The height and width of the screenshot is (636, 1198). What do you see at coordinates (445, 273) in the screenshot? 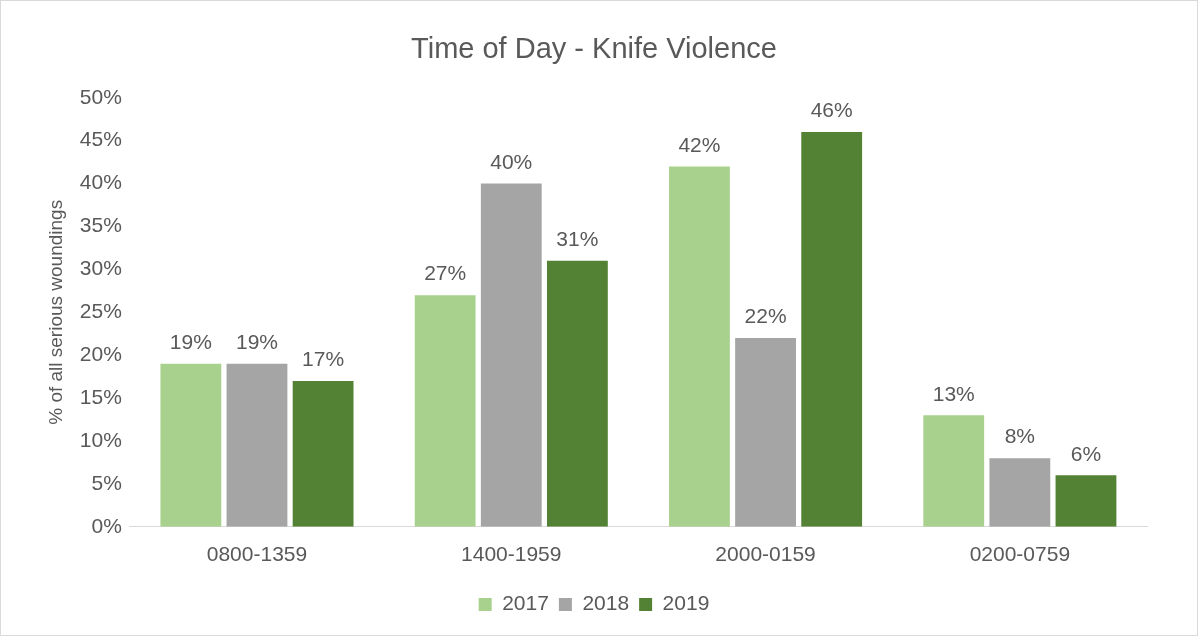
I see `data-label: 27%` at bounding box center [445, 273].